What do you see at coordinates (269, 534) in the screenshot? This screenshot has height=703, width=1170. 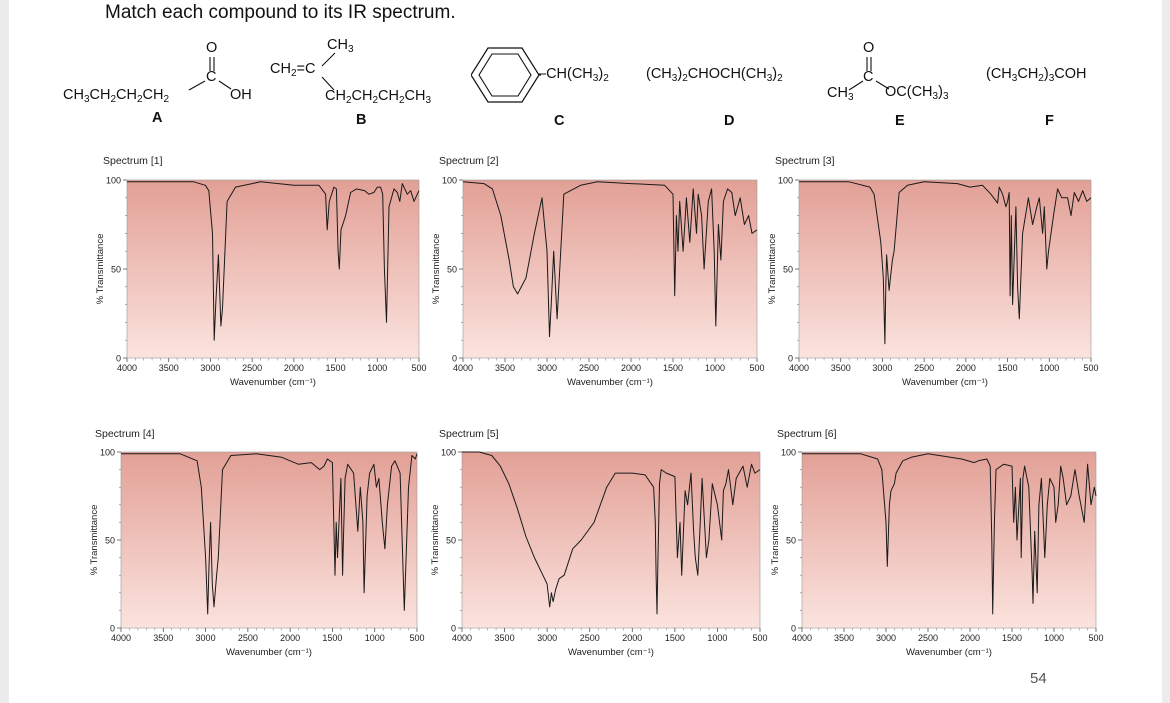 I see `spectrum-4-trace` at bounding box center [269, 534].